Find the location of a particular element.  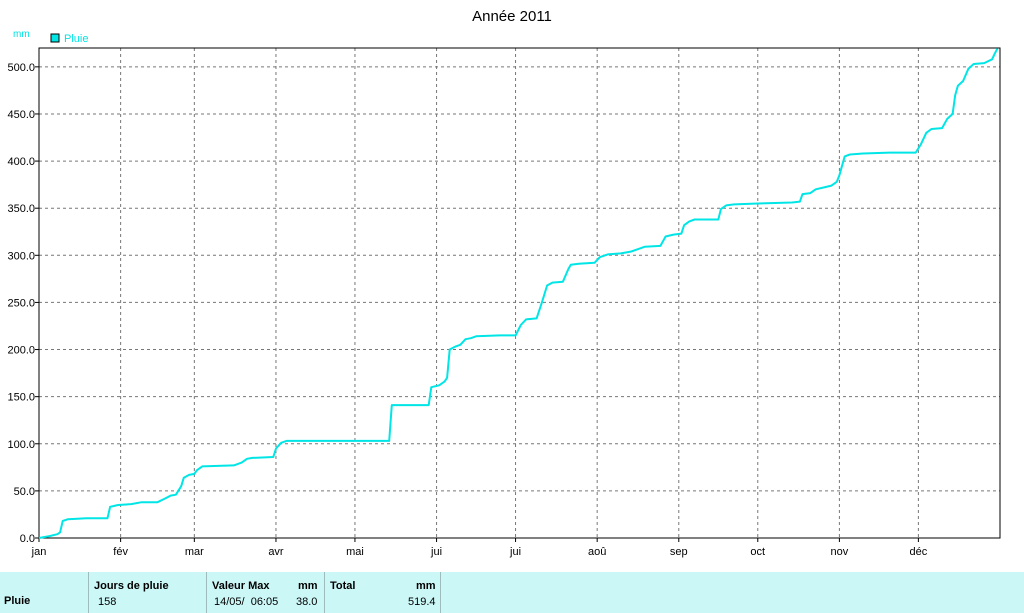

y-tick-label: 200.0 is located at coordinates (21, 351).